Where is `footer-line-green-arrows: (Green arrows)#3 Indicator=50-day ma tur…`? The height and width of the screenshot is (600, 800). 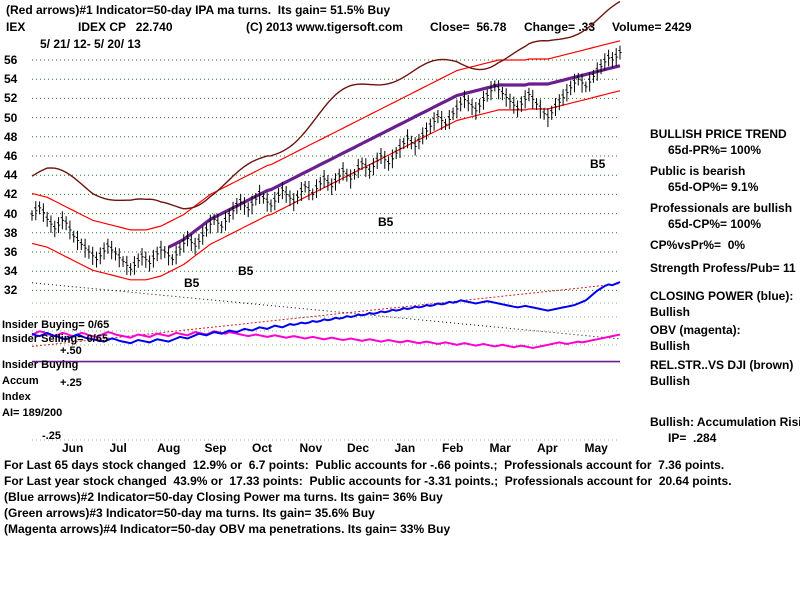
footer-line-green-arrows: (Green arrows)#3 Indicator=50-day ma tur… is located at coordinates (189, 513).